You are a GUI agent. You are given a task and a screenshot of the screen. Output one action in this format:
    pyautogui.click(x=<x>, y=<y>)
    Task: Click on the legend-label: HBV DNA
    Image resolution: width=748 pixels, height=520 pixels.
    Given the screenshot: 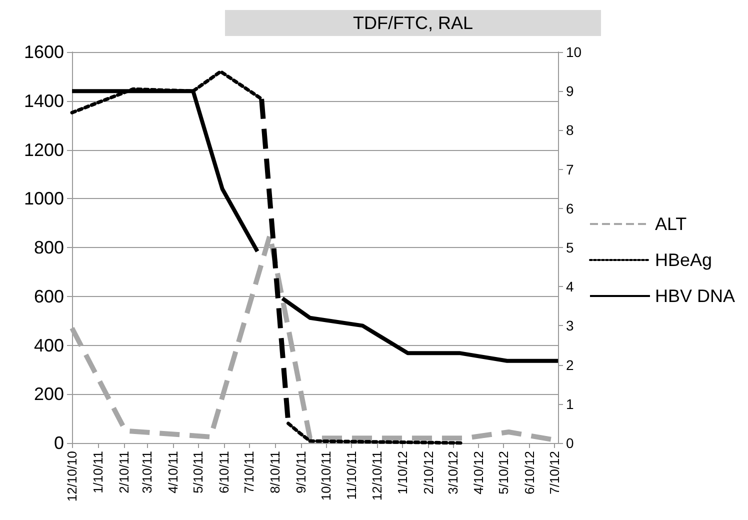 What is the action you would take?
    pyautogui.click(x=694, y=296)
    